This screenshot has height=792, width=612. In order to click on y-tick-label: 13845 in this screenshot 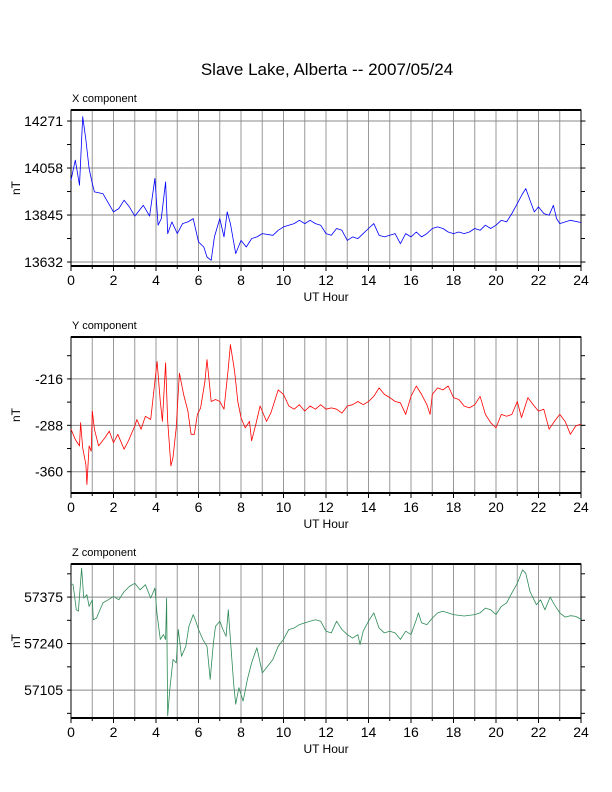, I will do `click(43, 215)`.